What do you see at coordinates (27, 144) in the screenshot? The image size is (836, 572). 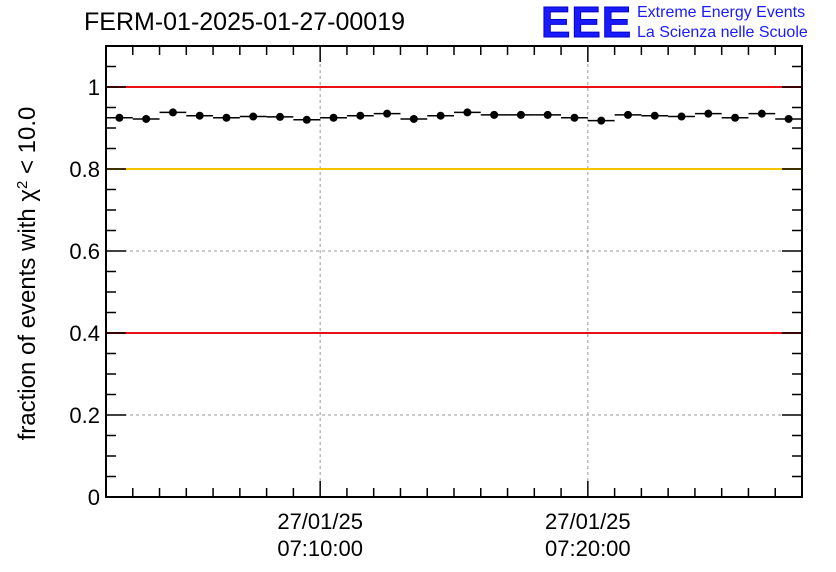 I see `y-axis-label-part2: < 10.0` at bounding box center [27, 144].